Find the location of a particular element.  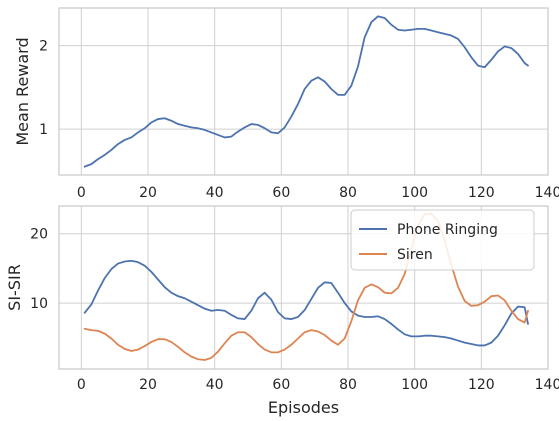

legend-box is located at coordinates (442, 240).